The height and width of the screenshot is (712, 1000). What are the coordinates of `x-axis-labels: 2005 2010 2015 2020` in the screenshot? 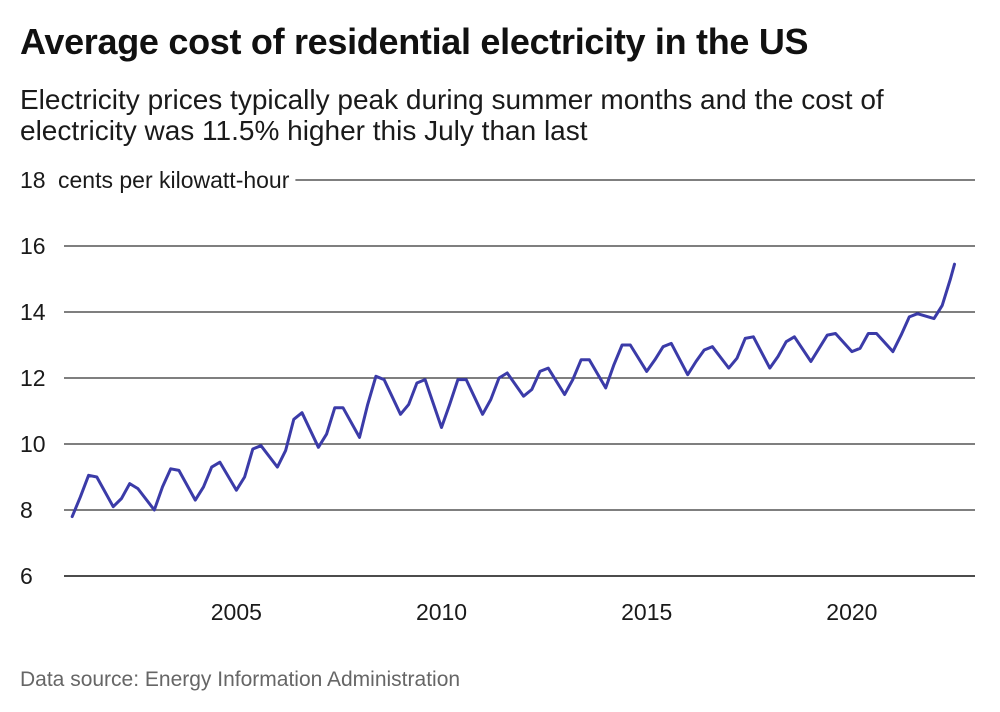 It's located at (544, 612).